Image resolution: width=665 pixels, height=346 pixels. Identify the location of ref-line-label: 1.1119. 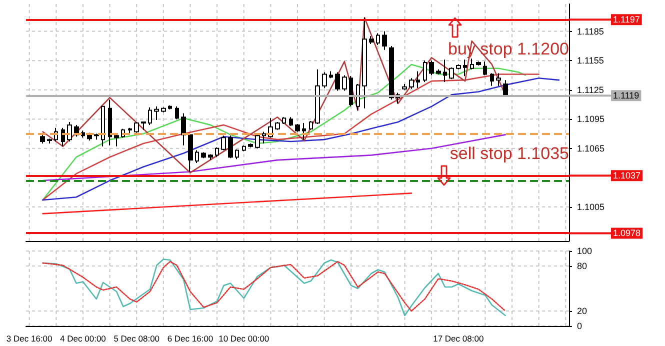
(626, 95).